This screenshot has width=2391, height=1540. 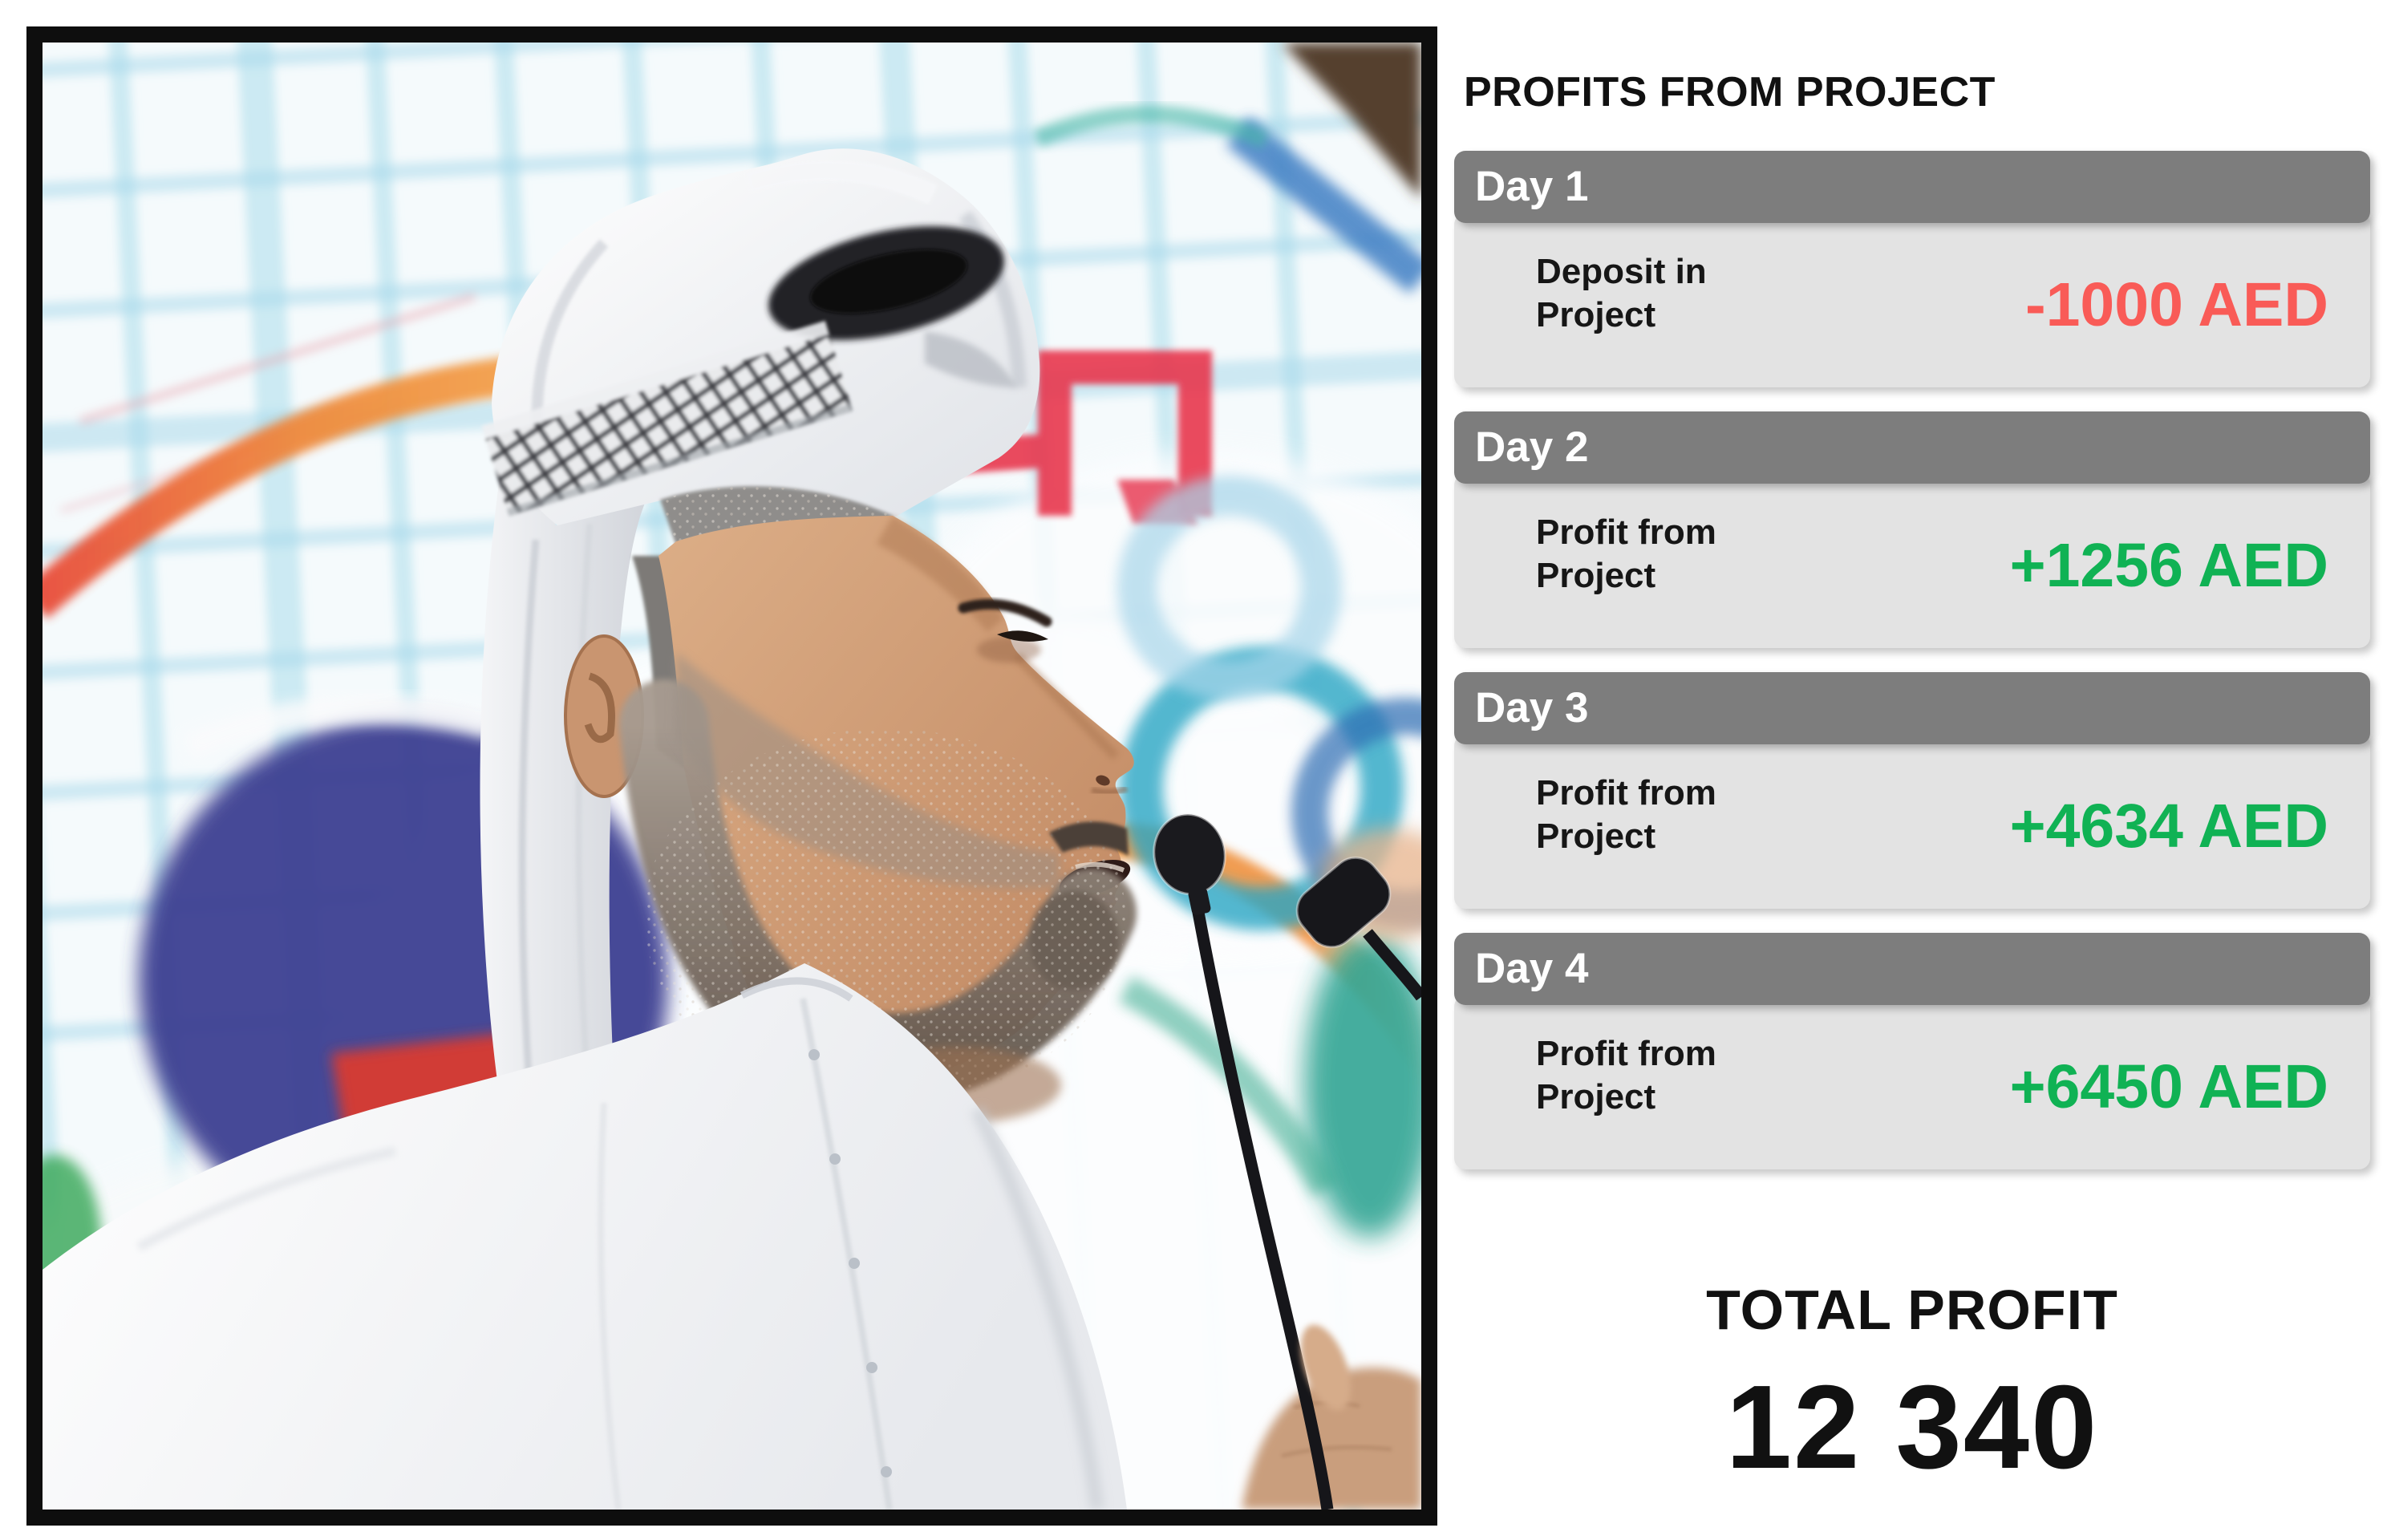 I want to click on day-card-header: Day 1, so click(x=1912, y=187).